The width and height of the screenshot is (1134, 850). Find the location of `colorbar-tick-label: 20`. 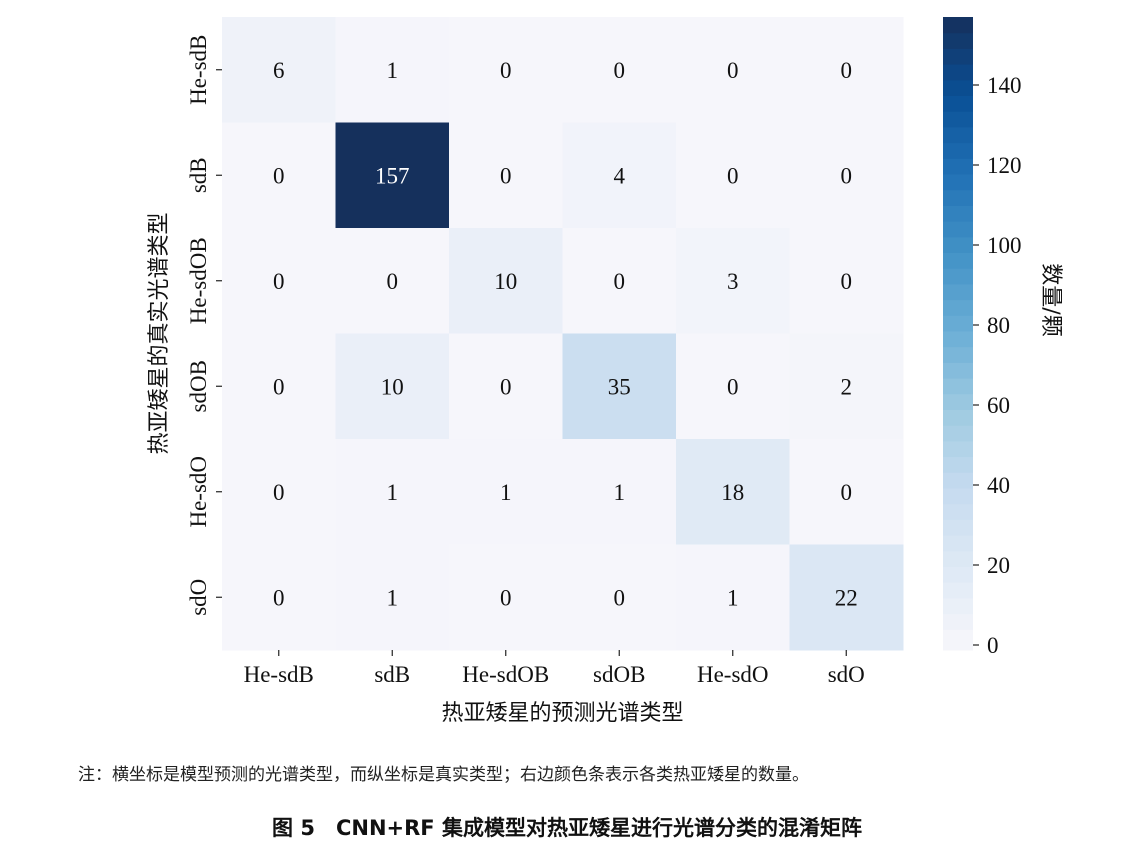

colorbar-tick-label: 20 is located at coordinates (998, 565).